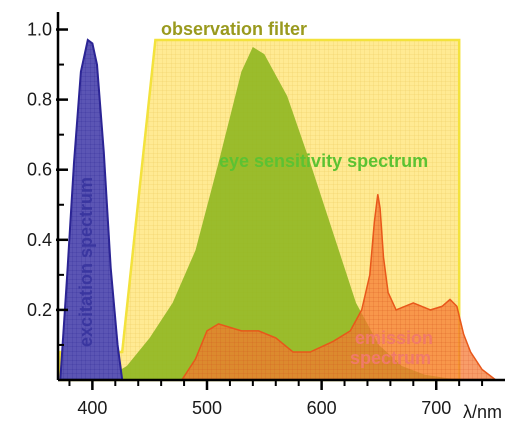  I want to click on eye-sensitivity-label: eye sensitivity spectrum, so click(323, 161).